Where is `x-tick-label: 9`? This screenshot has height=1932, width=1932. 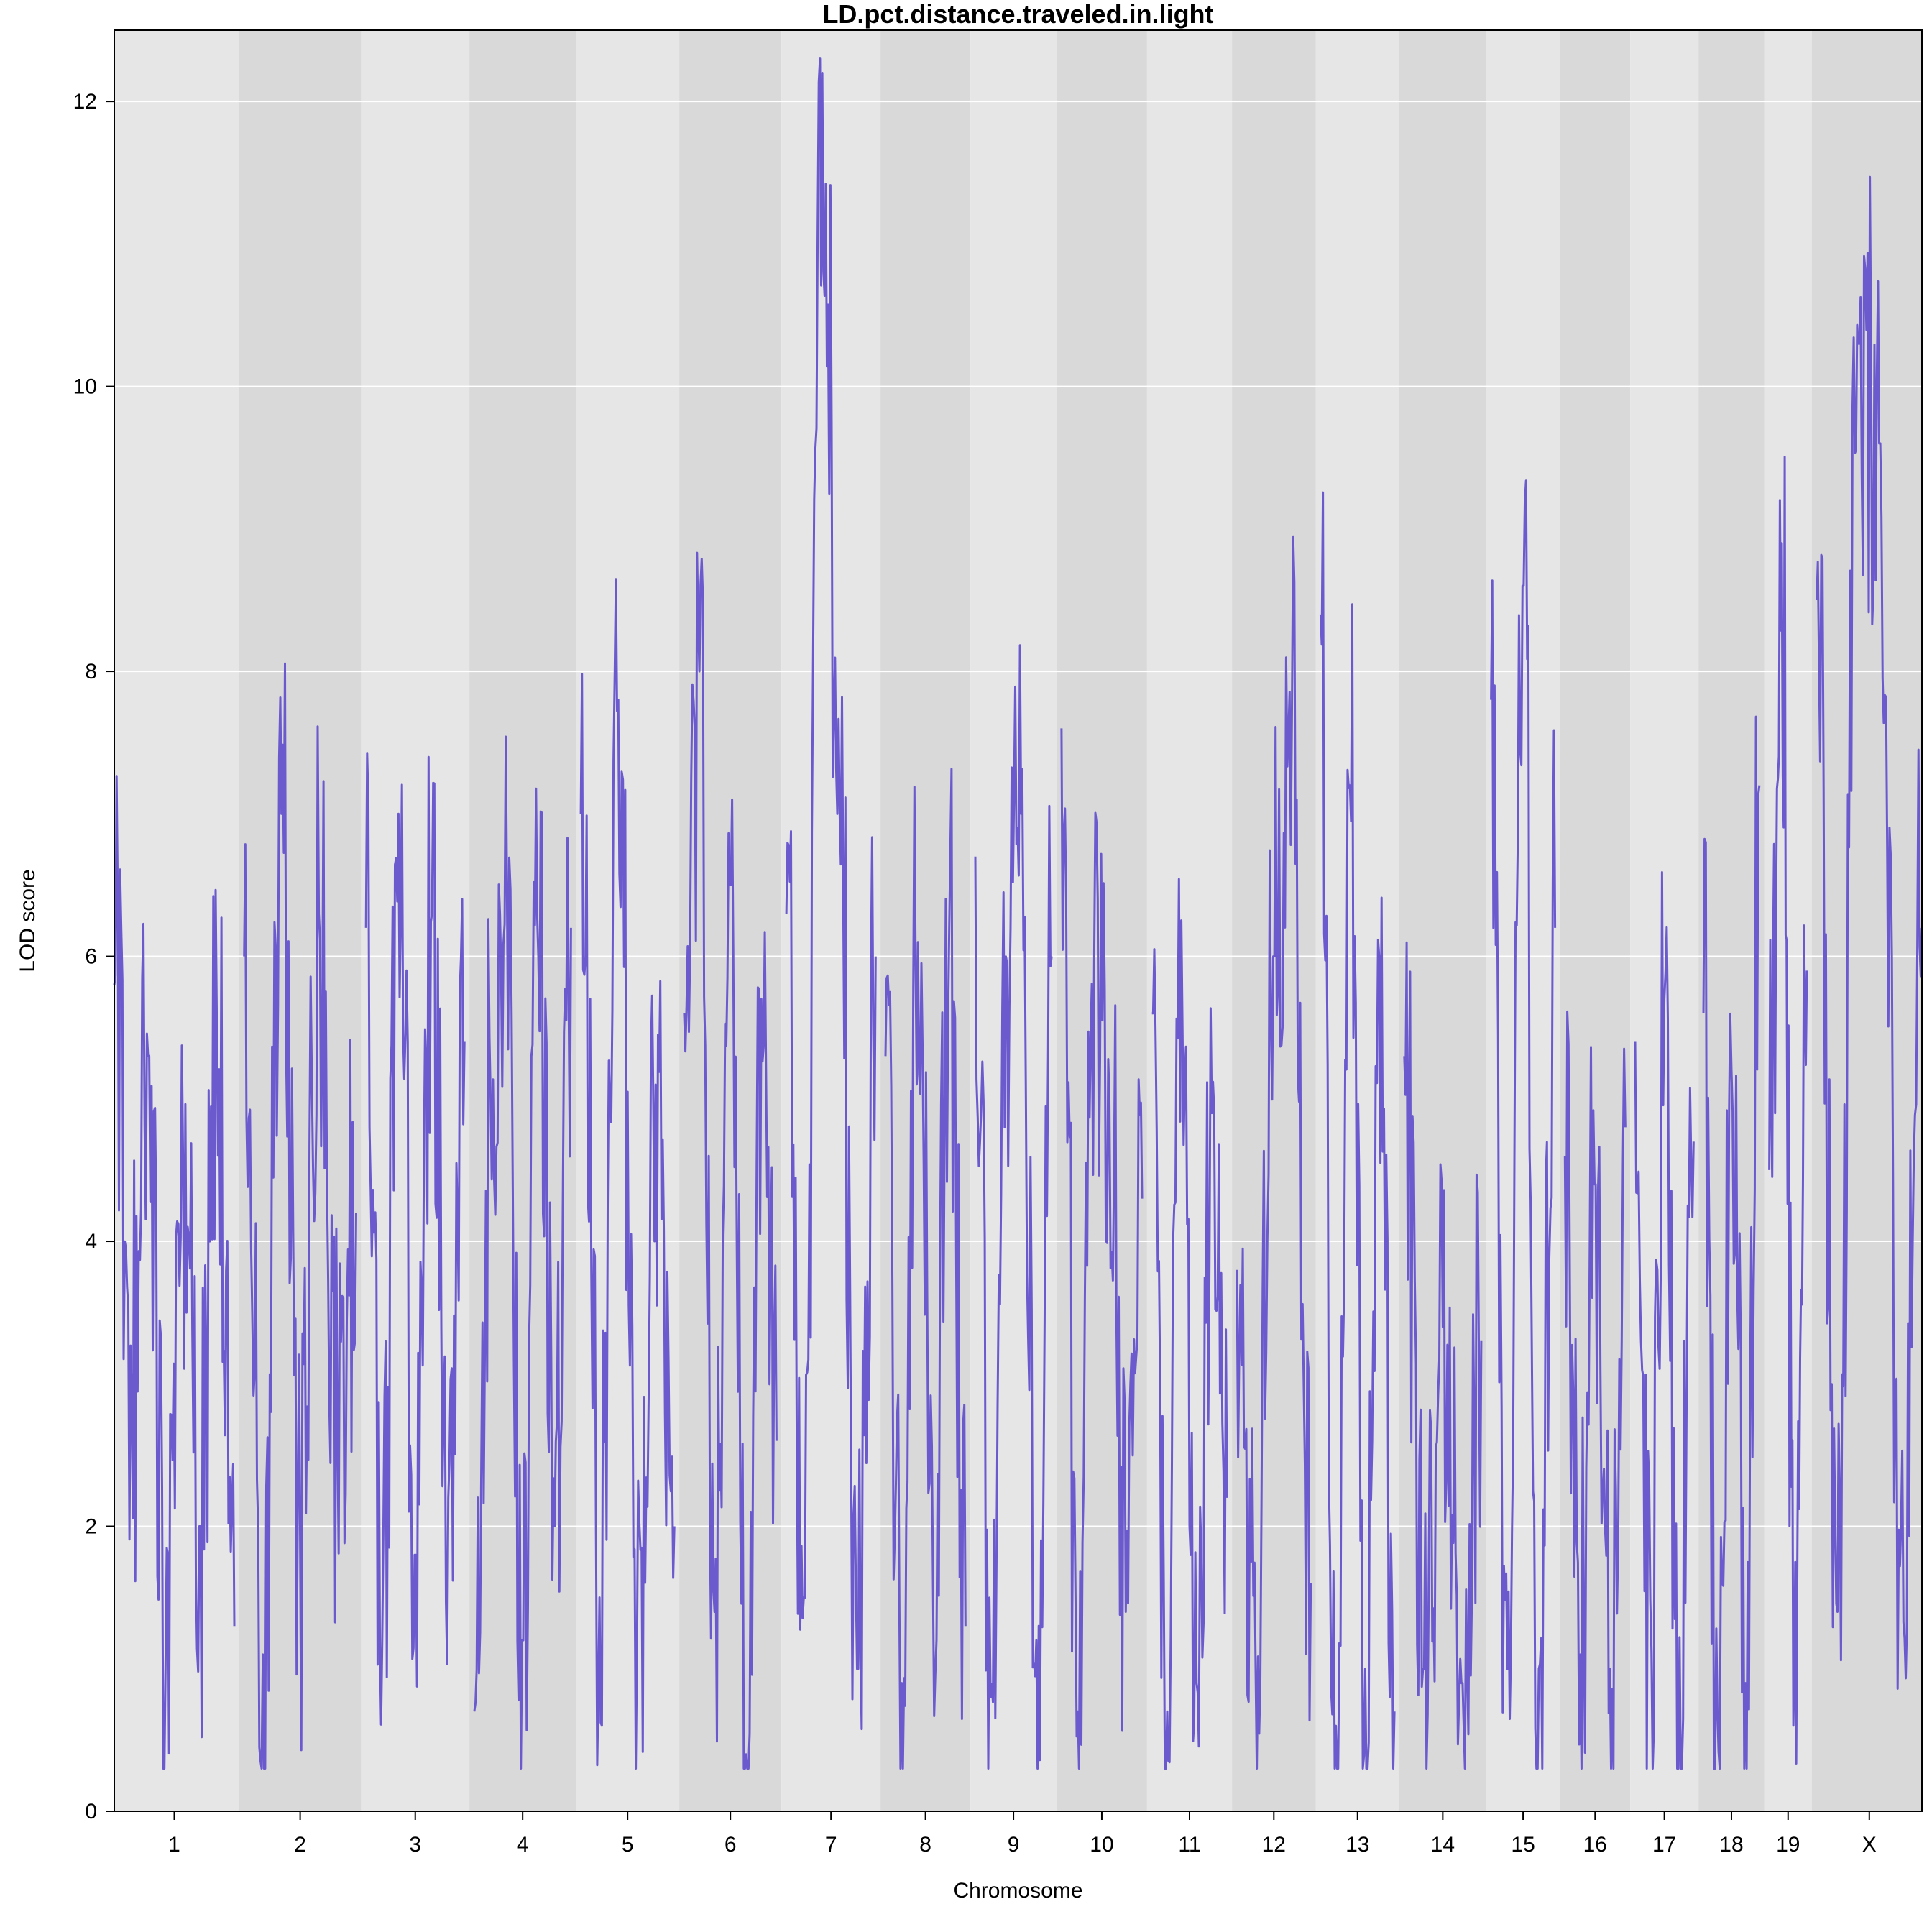
x-tick-label: 9 is located at coordinates (1014, 1845).